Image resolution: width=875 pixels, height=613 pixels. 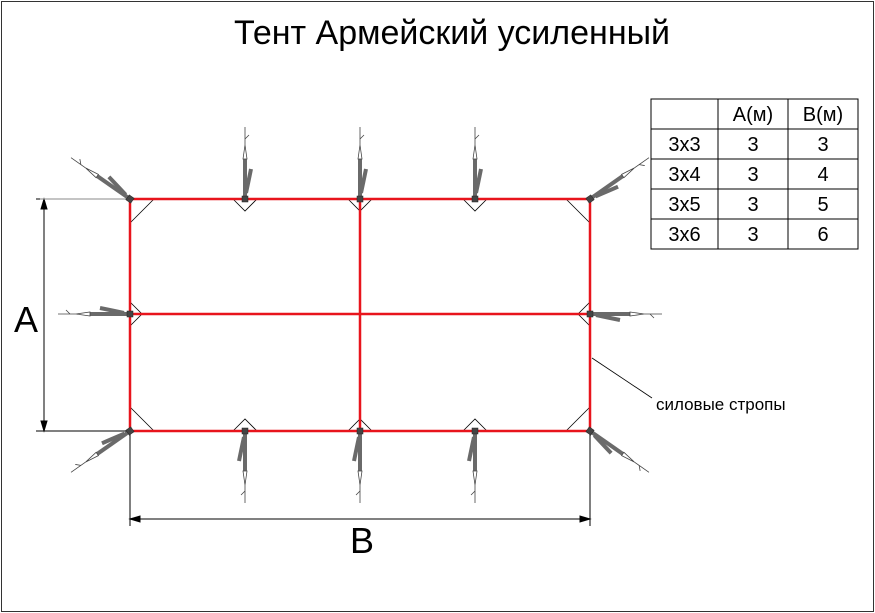 I want to click on table-cell: 4, so click(x=822, y=175).